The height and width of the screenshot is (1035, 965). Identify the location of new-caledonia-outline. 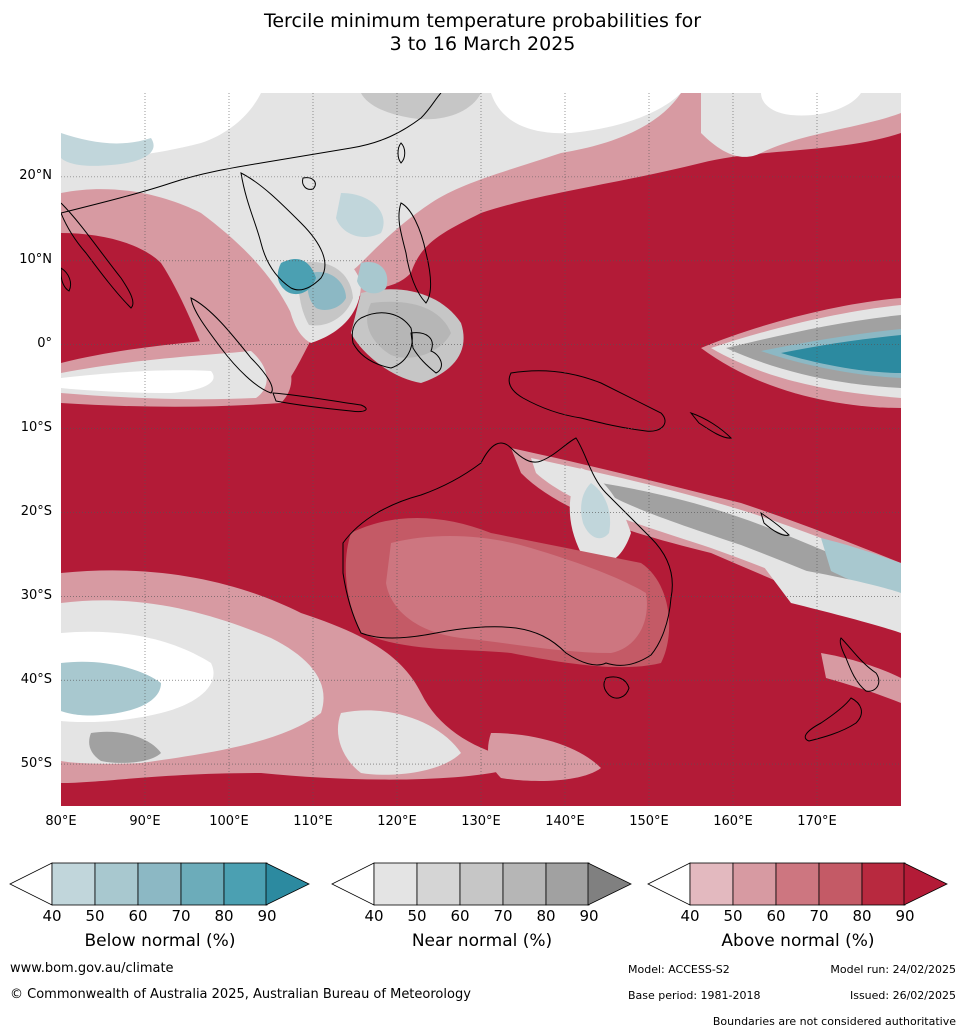
(775, 523).